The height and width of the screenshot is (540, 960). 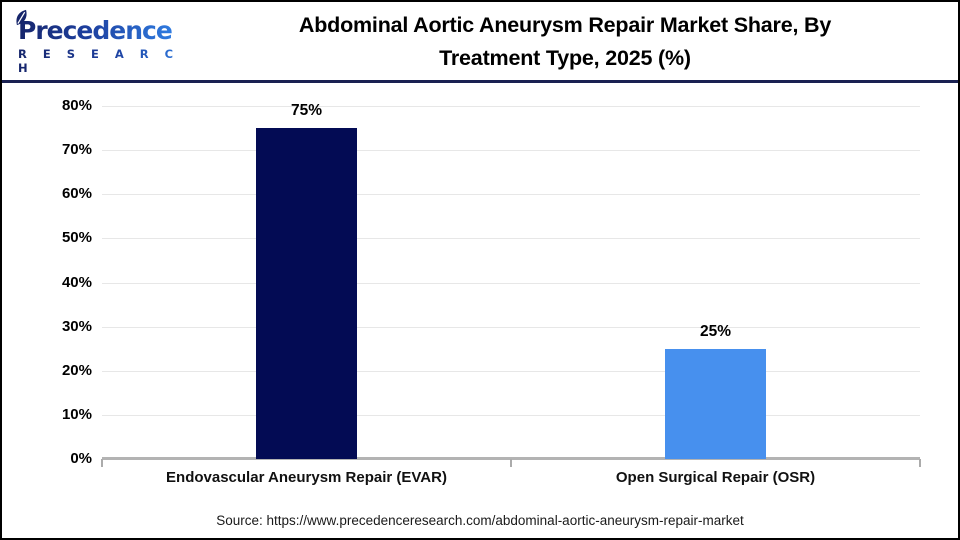 I want to click on x-axis-category-label: Endovascular Aneurysm Repair (EVAR), so click(x=306, y=477).